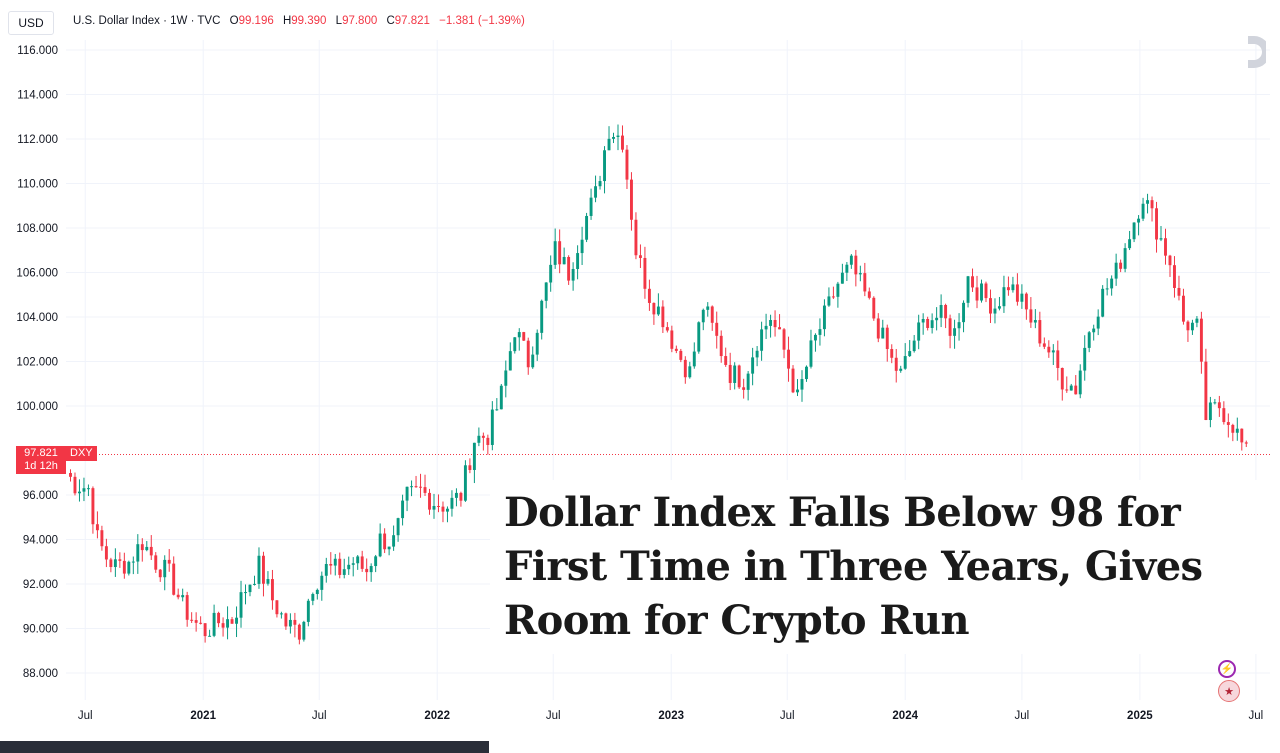  Describe the element at coordinates (1255, 52) in the screenshot. I see `tradingview-logo-icon` at that location.